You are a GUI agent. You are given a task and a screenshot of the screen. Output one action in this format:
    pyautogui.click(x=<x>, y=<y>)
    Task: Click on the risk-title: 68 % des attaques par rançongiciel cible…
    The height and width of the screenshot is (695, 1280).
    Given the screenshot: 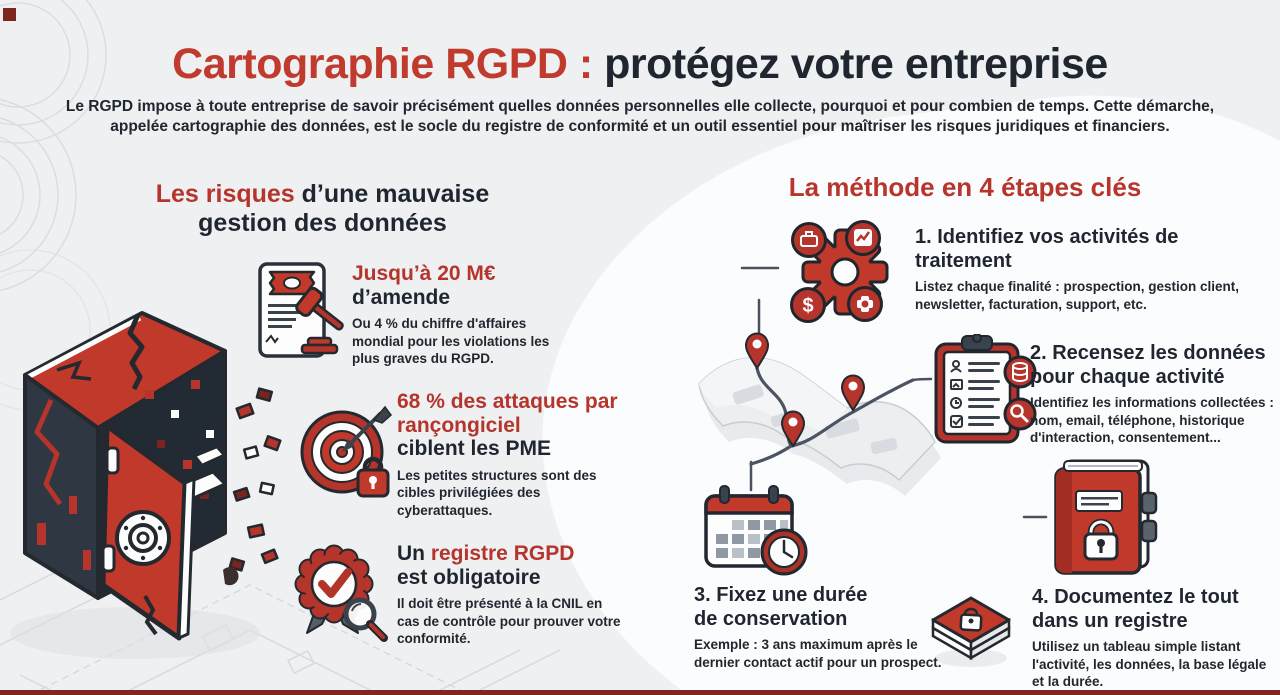 What is the action you would take?
    pyautogui.click(x=509, y=425)
    